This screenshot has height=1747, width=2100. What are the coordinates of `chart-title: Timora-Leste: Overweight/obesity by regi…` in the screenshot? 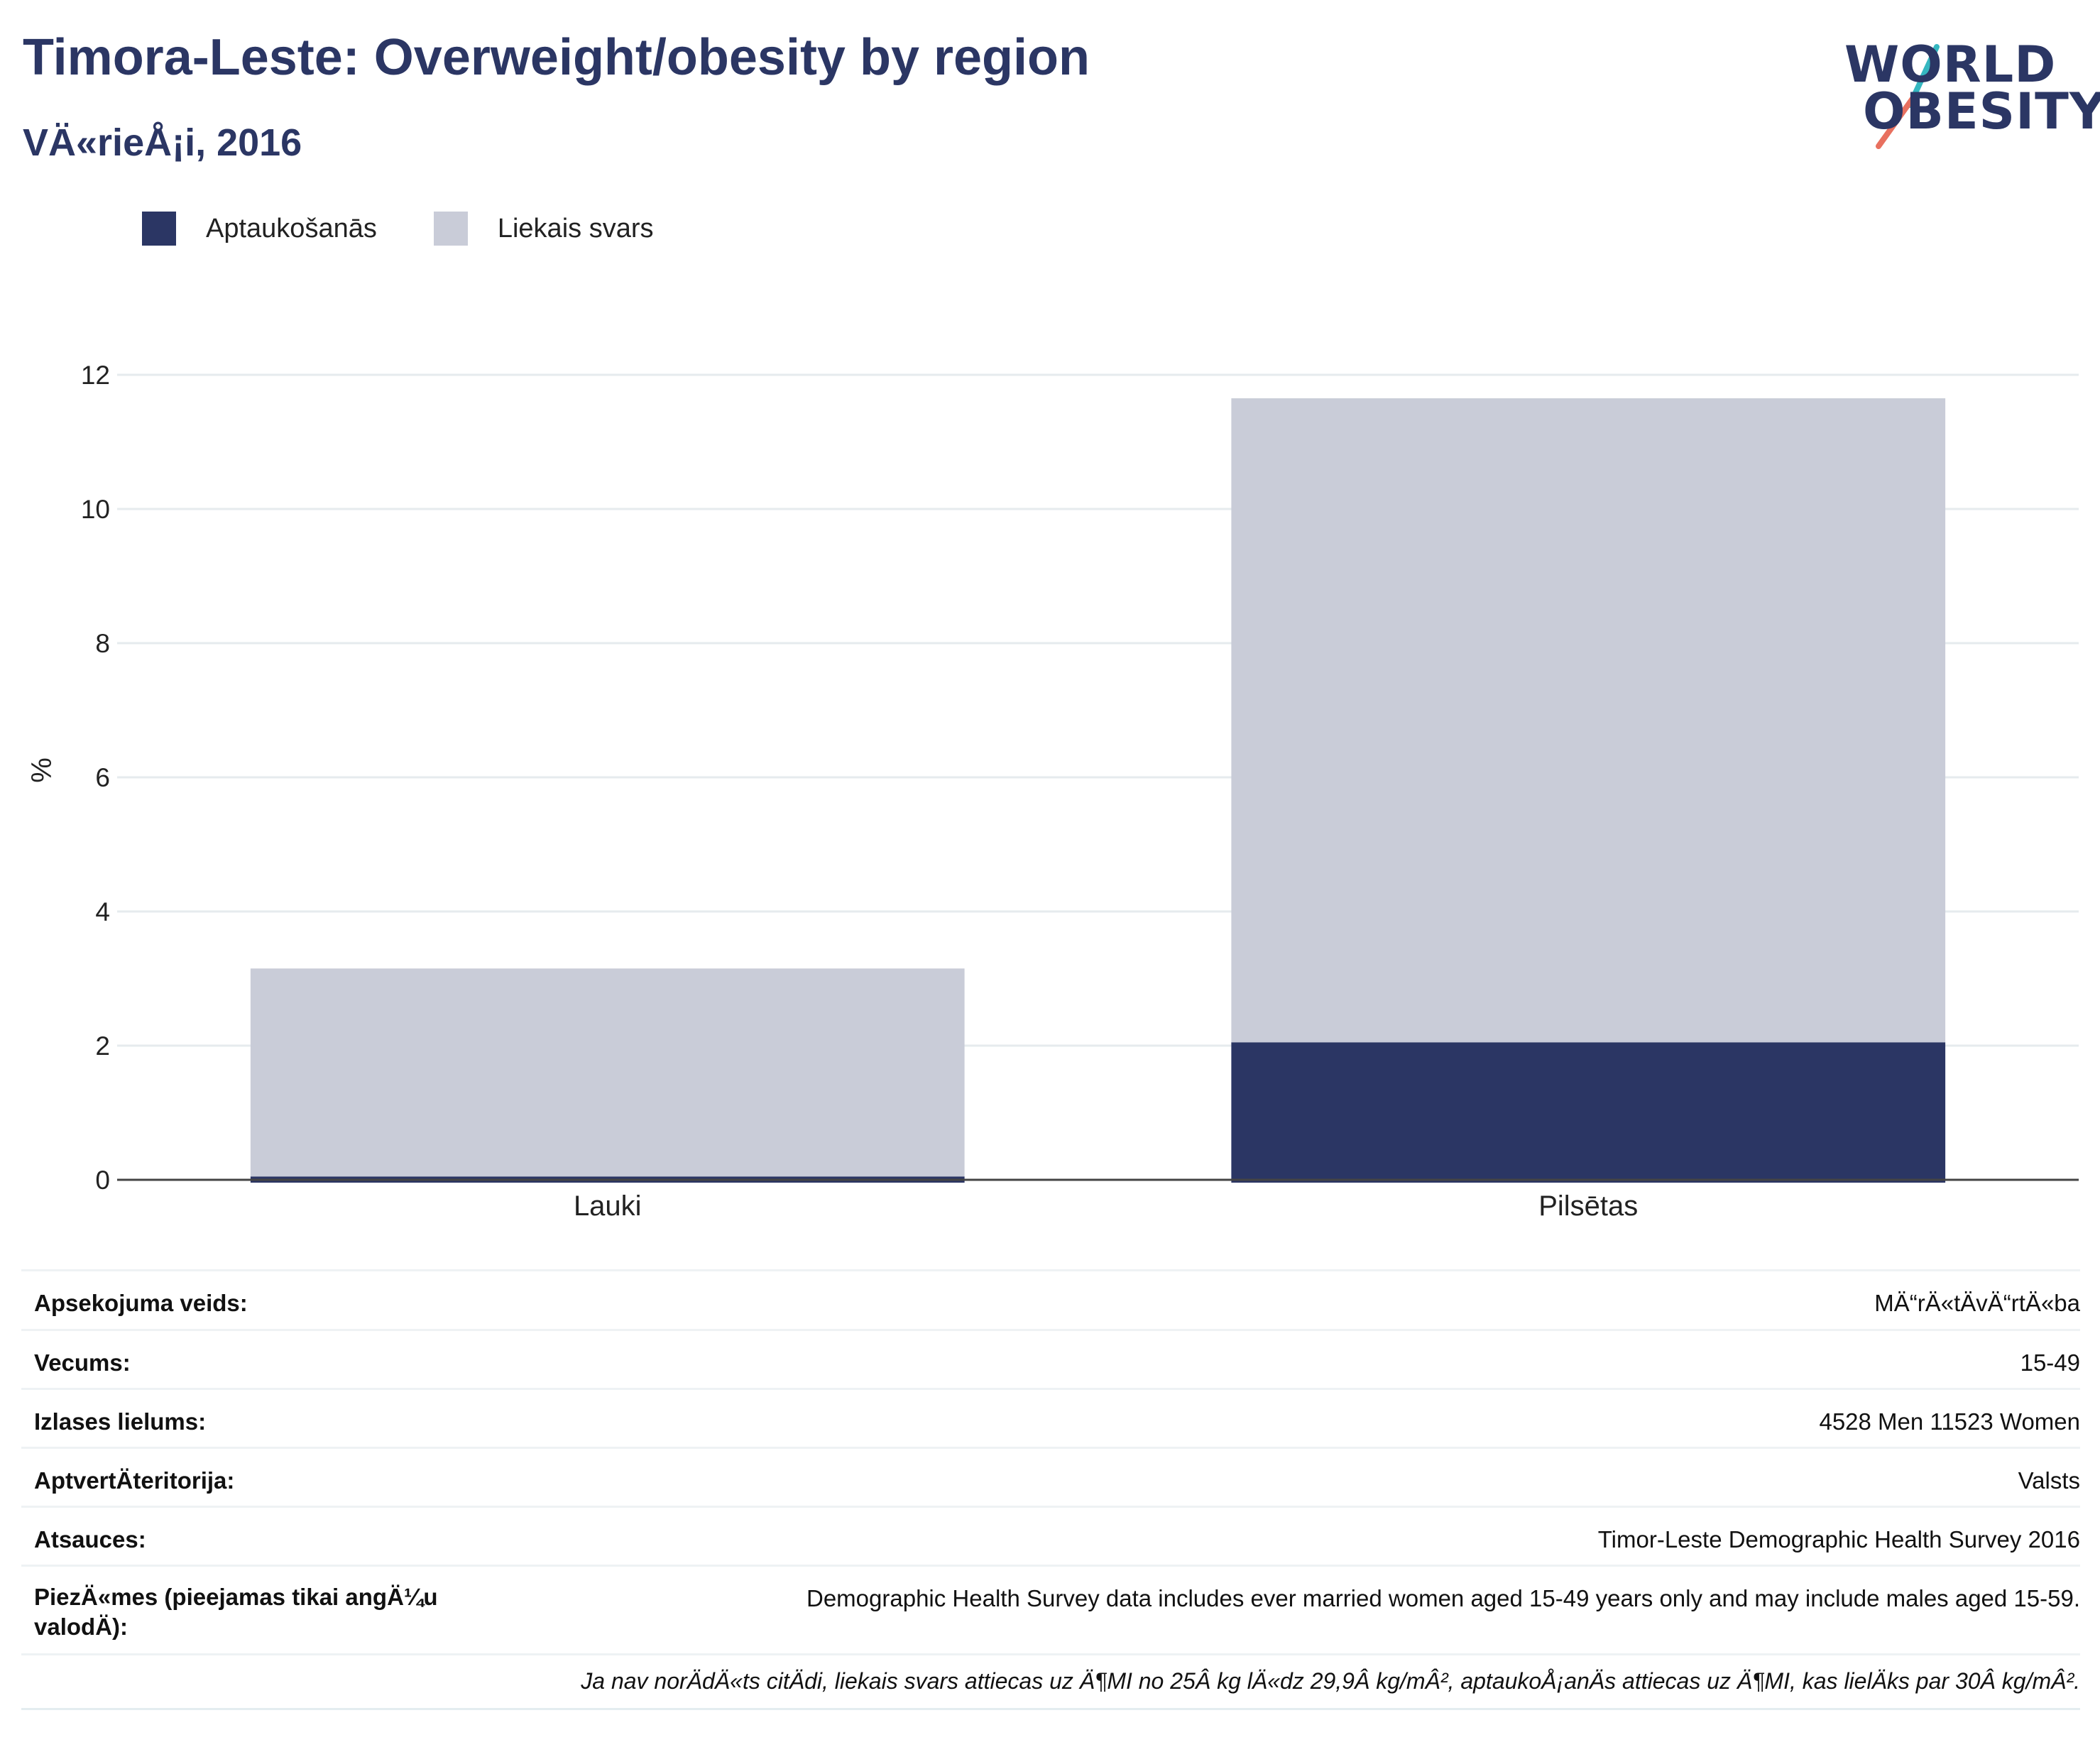 It's located at (556, 57).